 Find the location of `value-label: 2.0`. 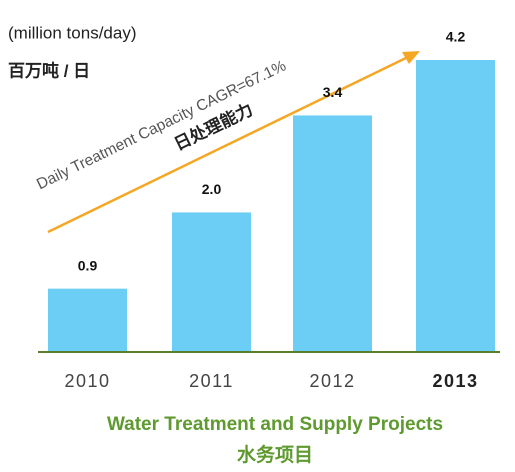

value-label: 2.0 is located at coordinates (212, 189).